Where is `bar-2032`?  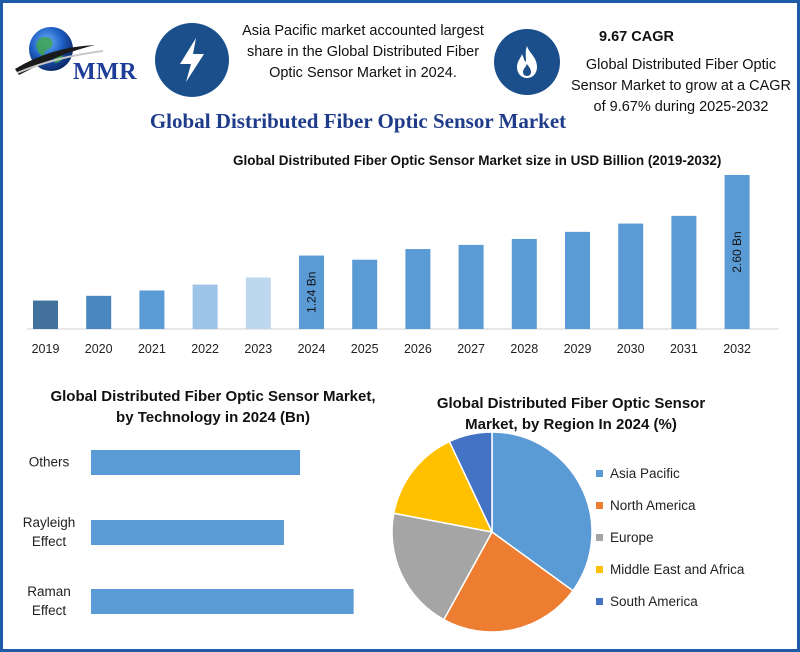 bar-2032 is located at coordinates (737, 252).